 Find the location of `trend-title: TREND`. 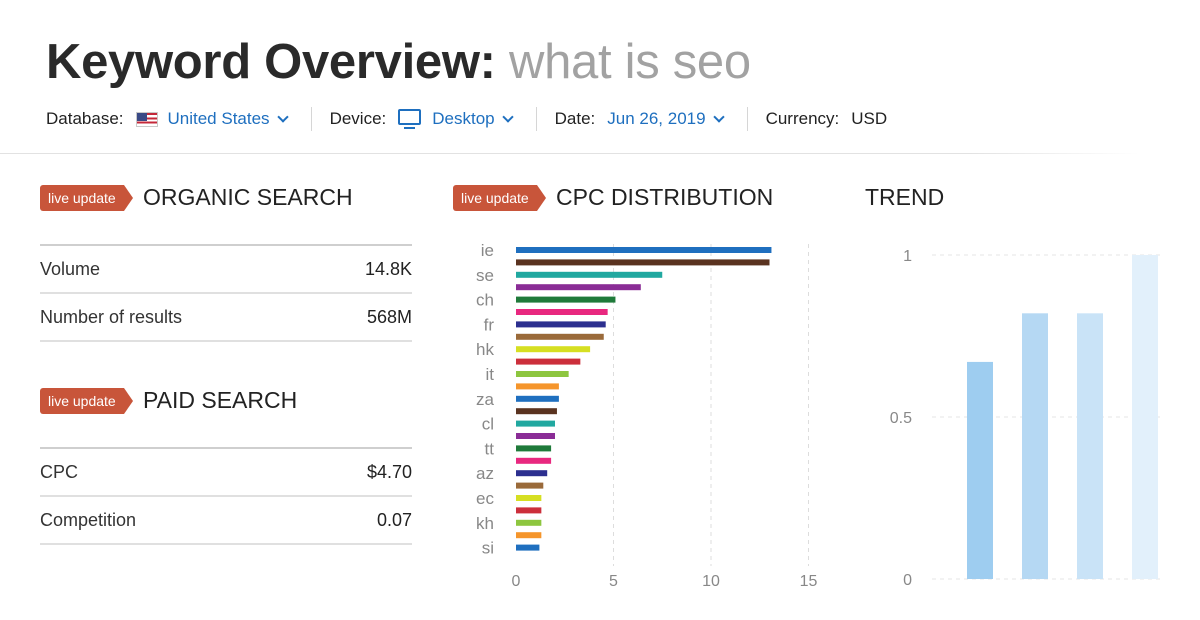

trend-title: TREND is located at coordinates (905, 197).